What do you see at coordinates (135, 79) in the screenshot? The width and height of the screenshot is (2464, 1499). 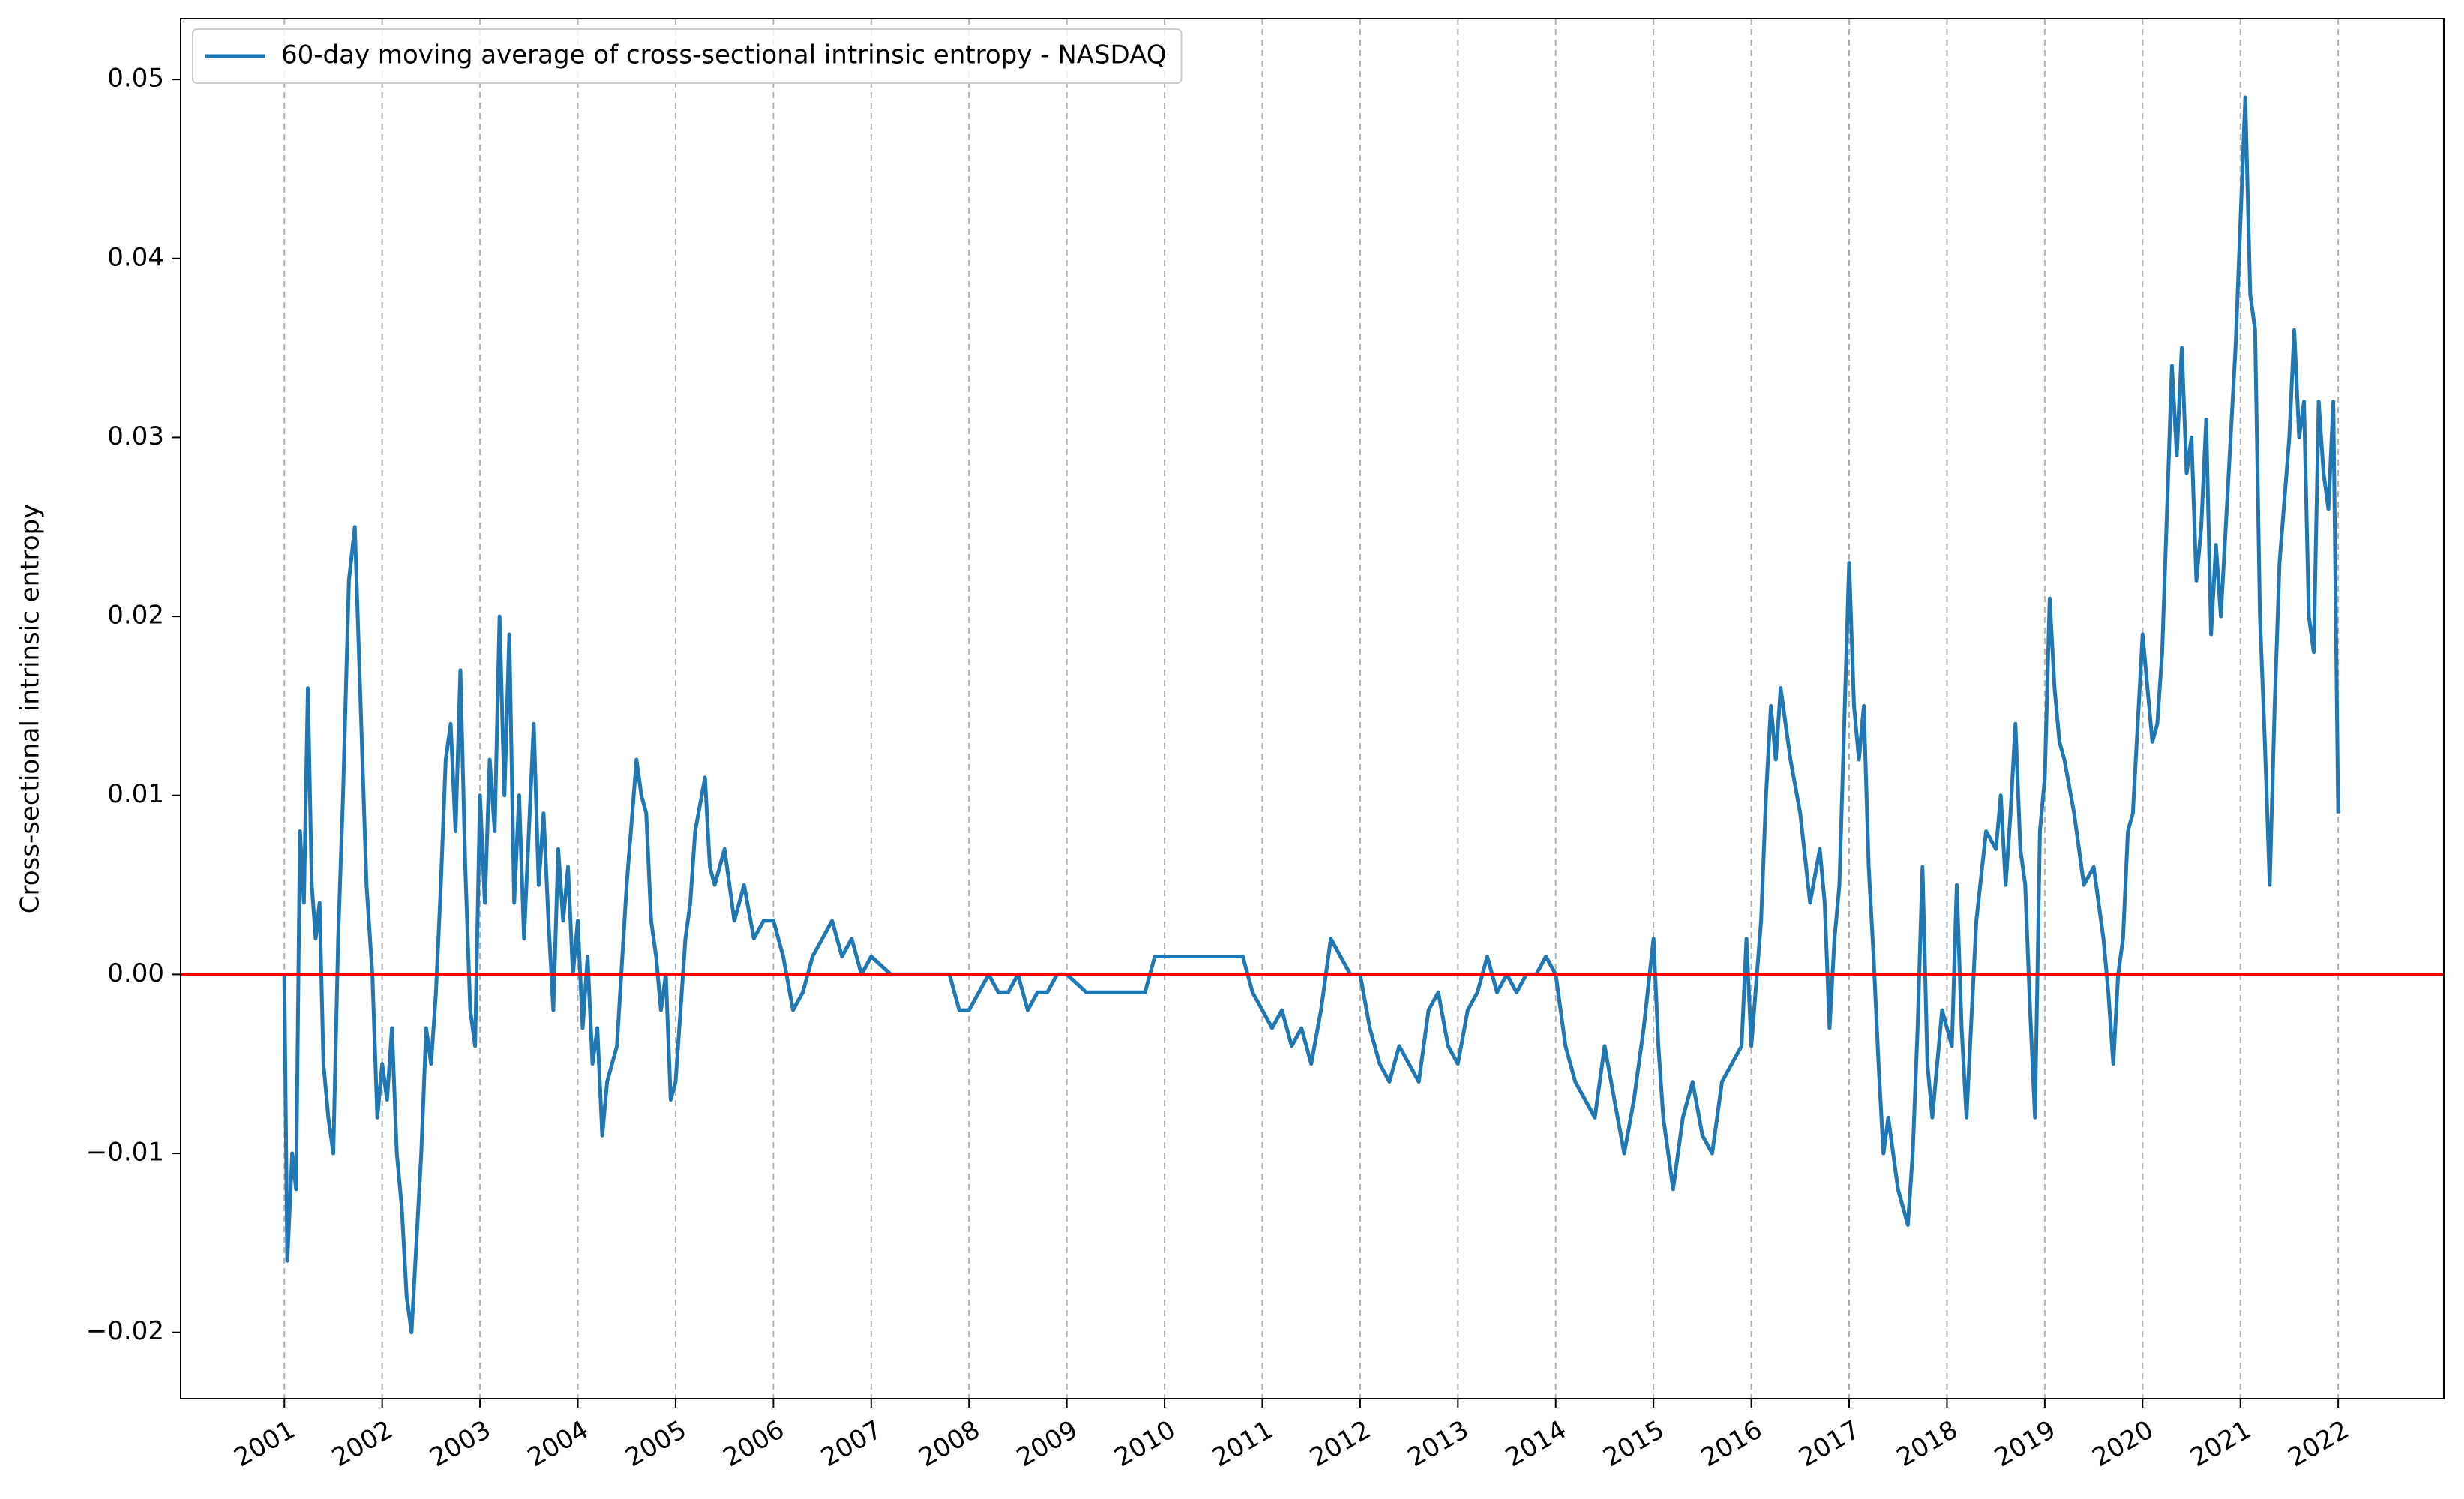 I see `y-tick-label: 0.05` at bounding box center [135, 79].